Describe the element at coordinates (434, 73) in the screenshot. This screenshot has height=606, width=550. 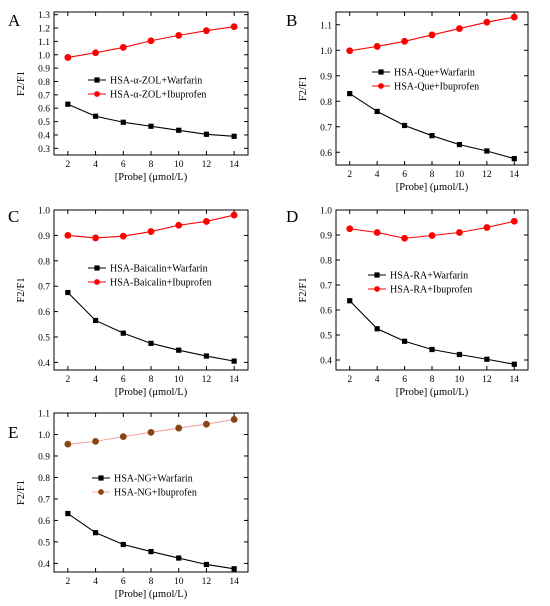
I see `legend-label: HSA-Que+Warfarin` at that location.